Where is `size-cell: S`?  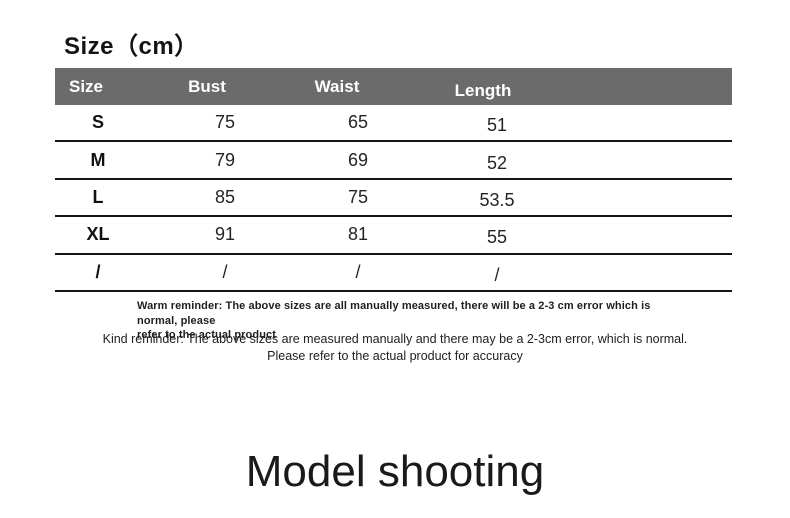
size-cell: S is located at coordinates (97, 122).